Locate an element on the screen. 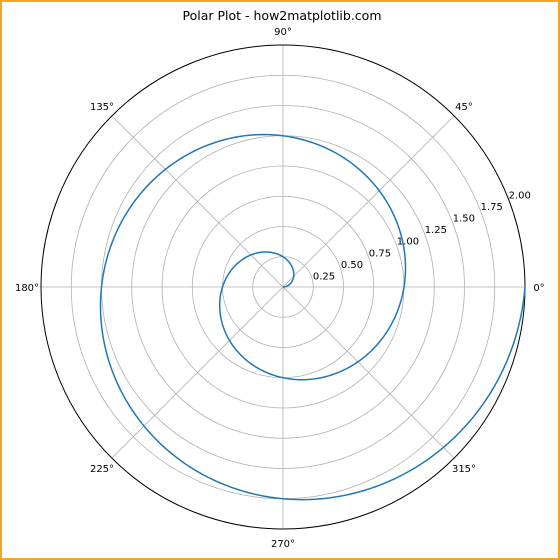 The height and width of the screenshot is (560, 560). theta-tick-label-7: 315° is located at coordinates (464, 469).